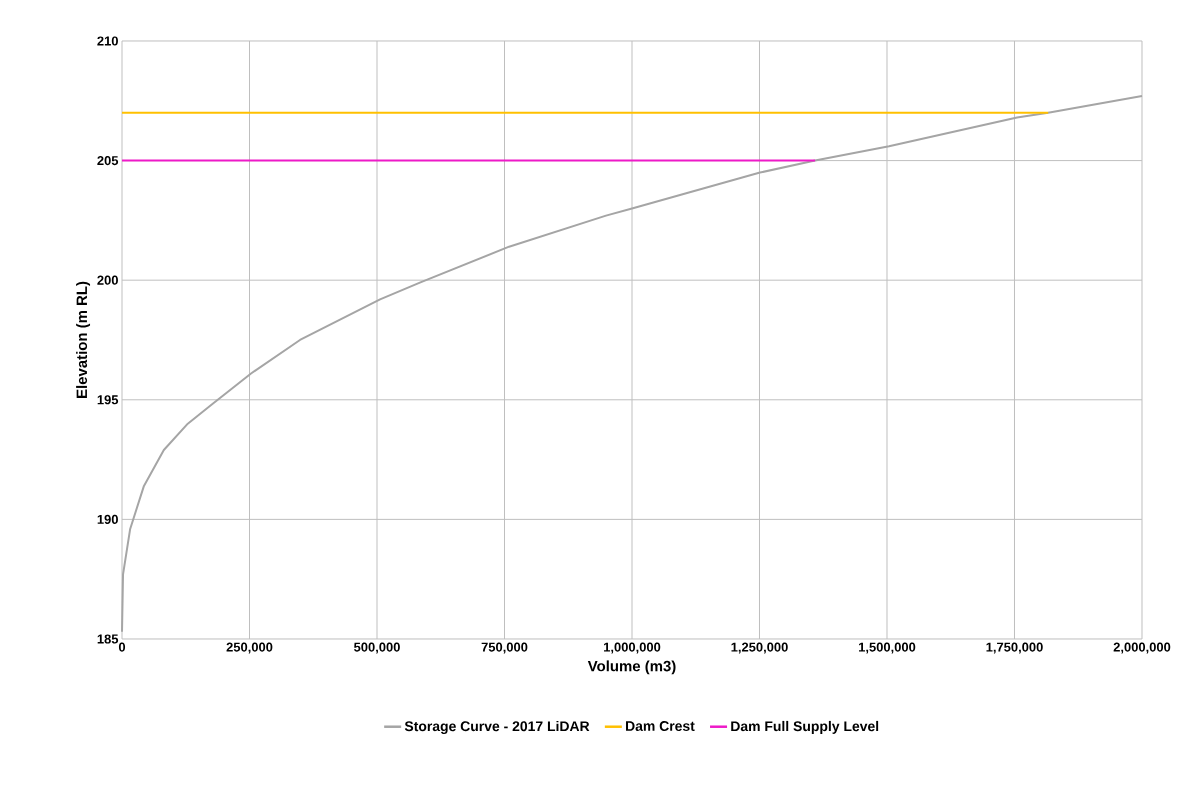 This screenshot has height=787, width=1204. Describe the element at coordinates (504, 648) in the screenshot. I see `x-tick-label: 750,000` at that location.